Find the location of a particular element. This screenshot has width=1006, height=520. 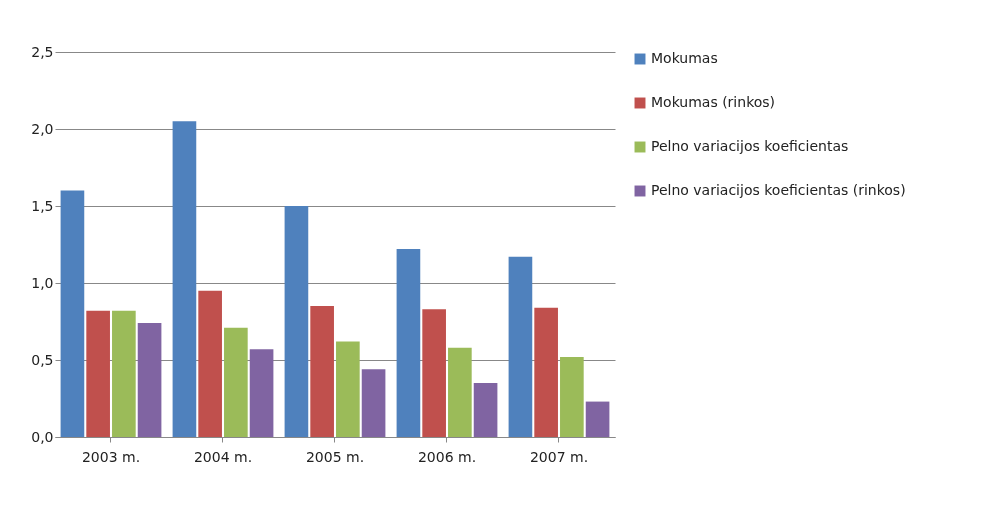

x-tick-label: 2007 m. is located at coordinates (559, 456).